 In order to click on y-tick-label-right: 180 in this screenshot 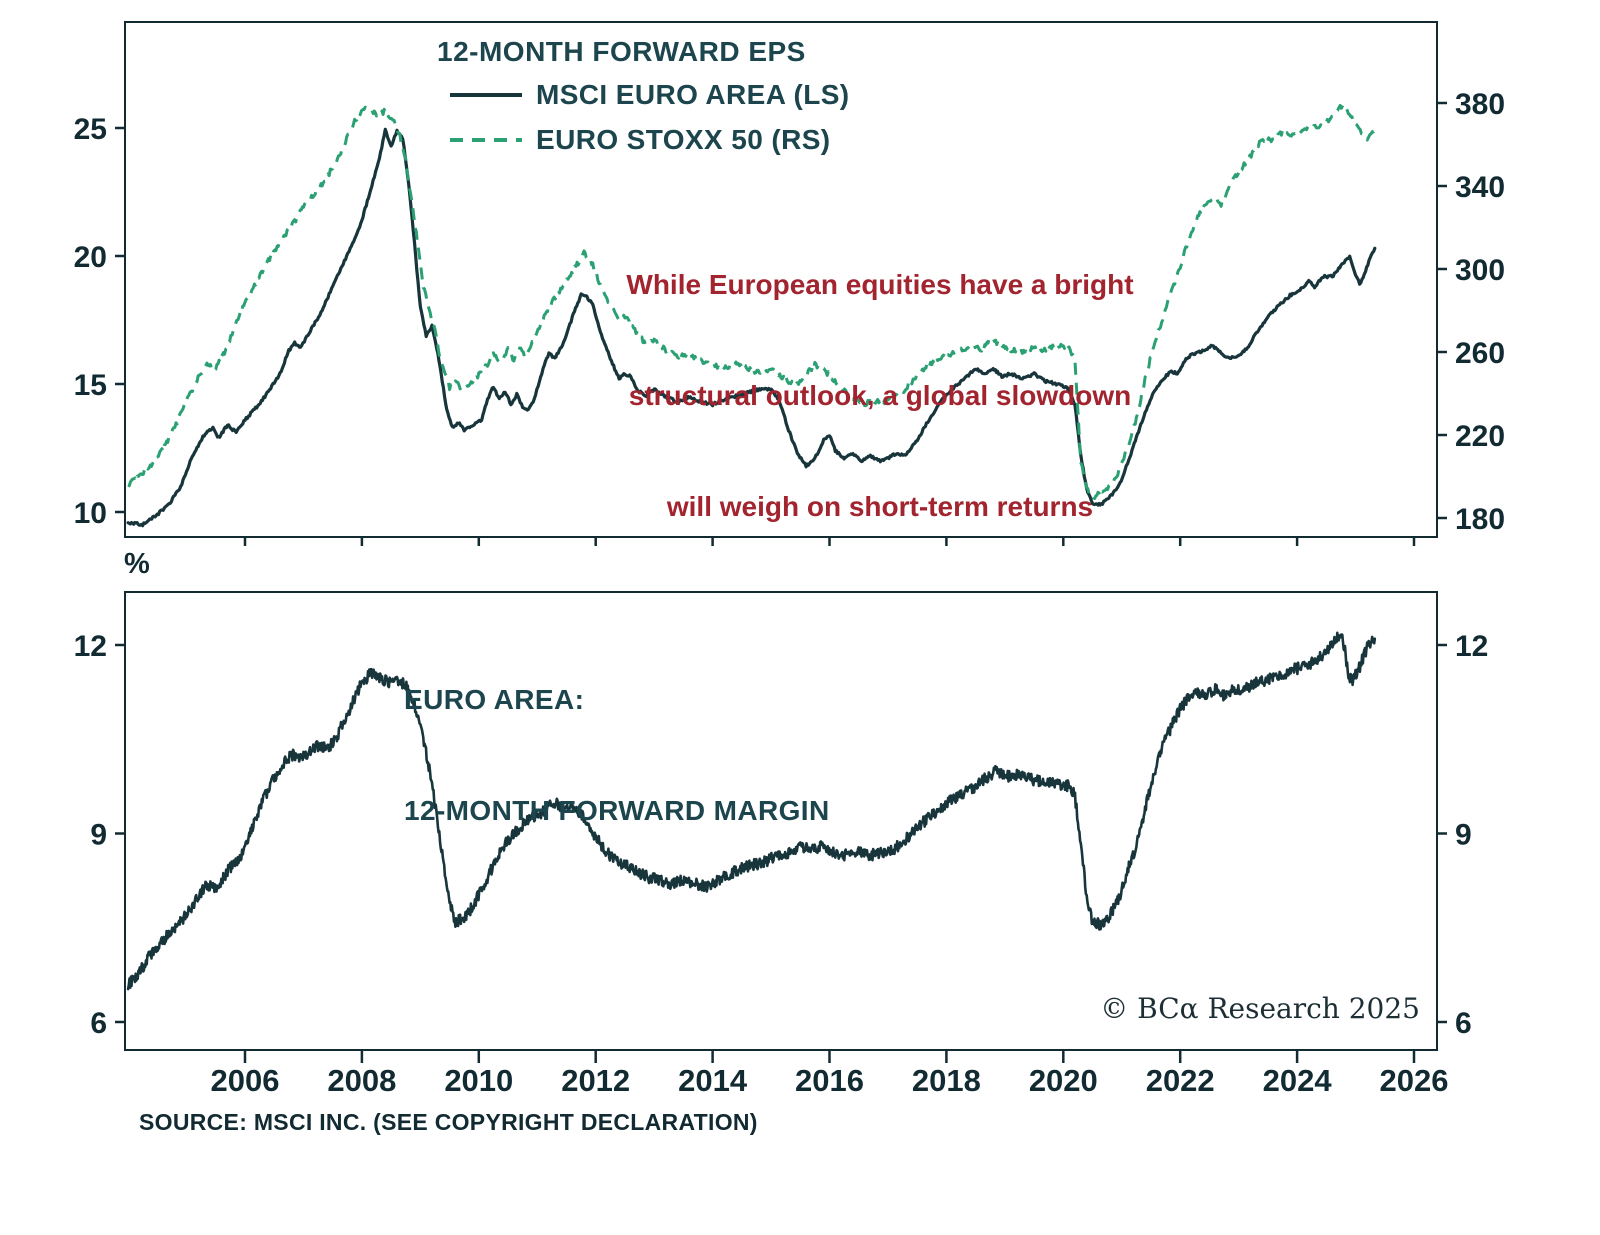, I will do `click(1480, 519)`.